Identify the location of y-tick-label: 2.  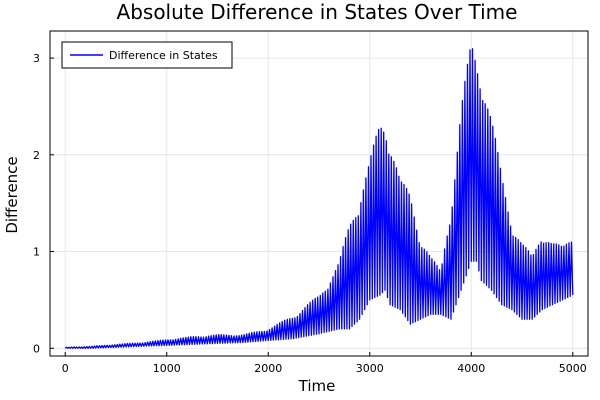
(36, 155).